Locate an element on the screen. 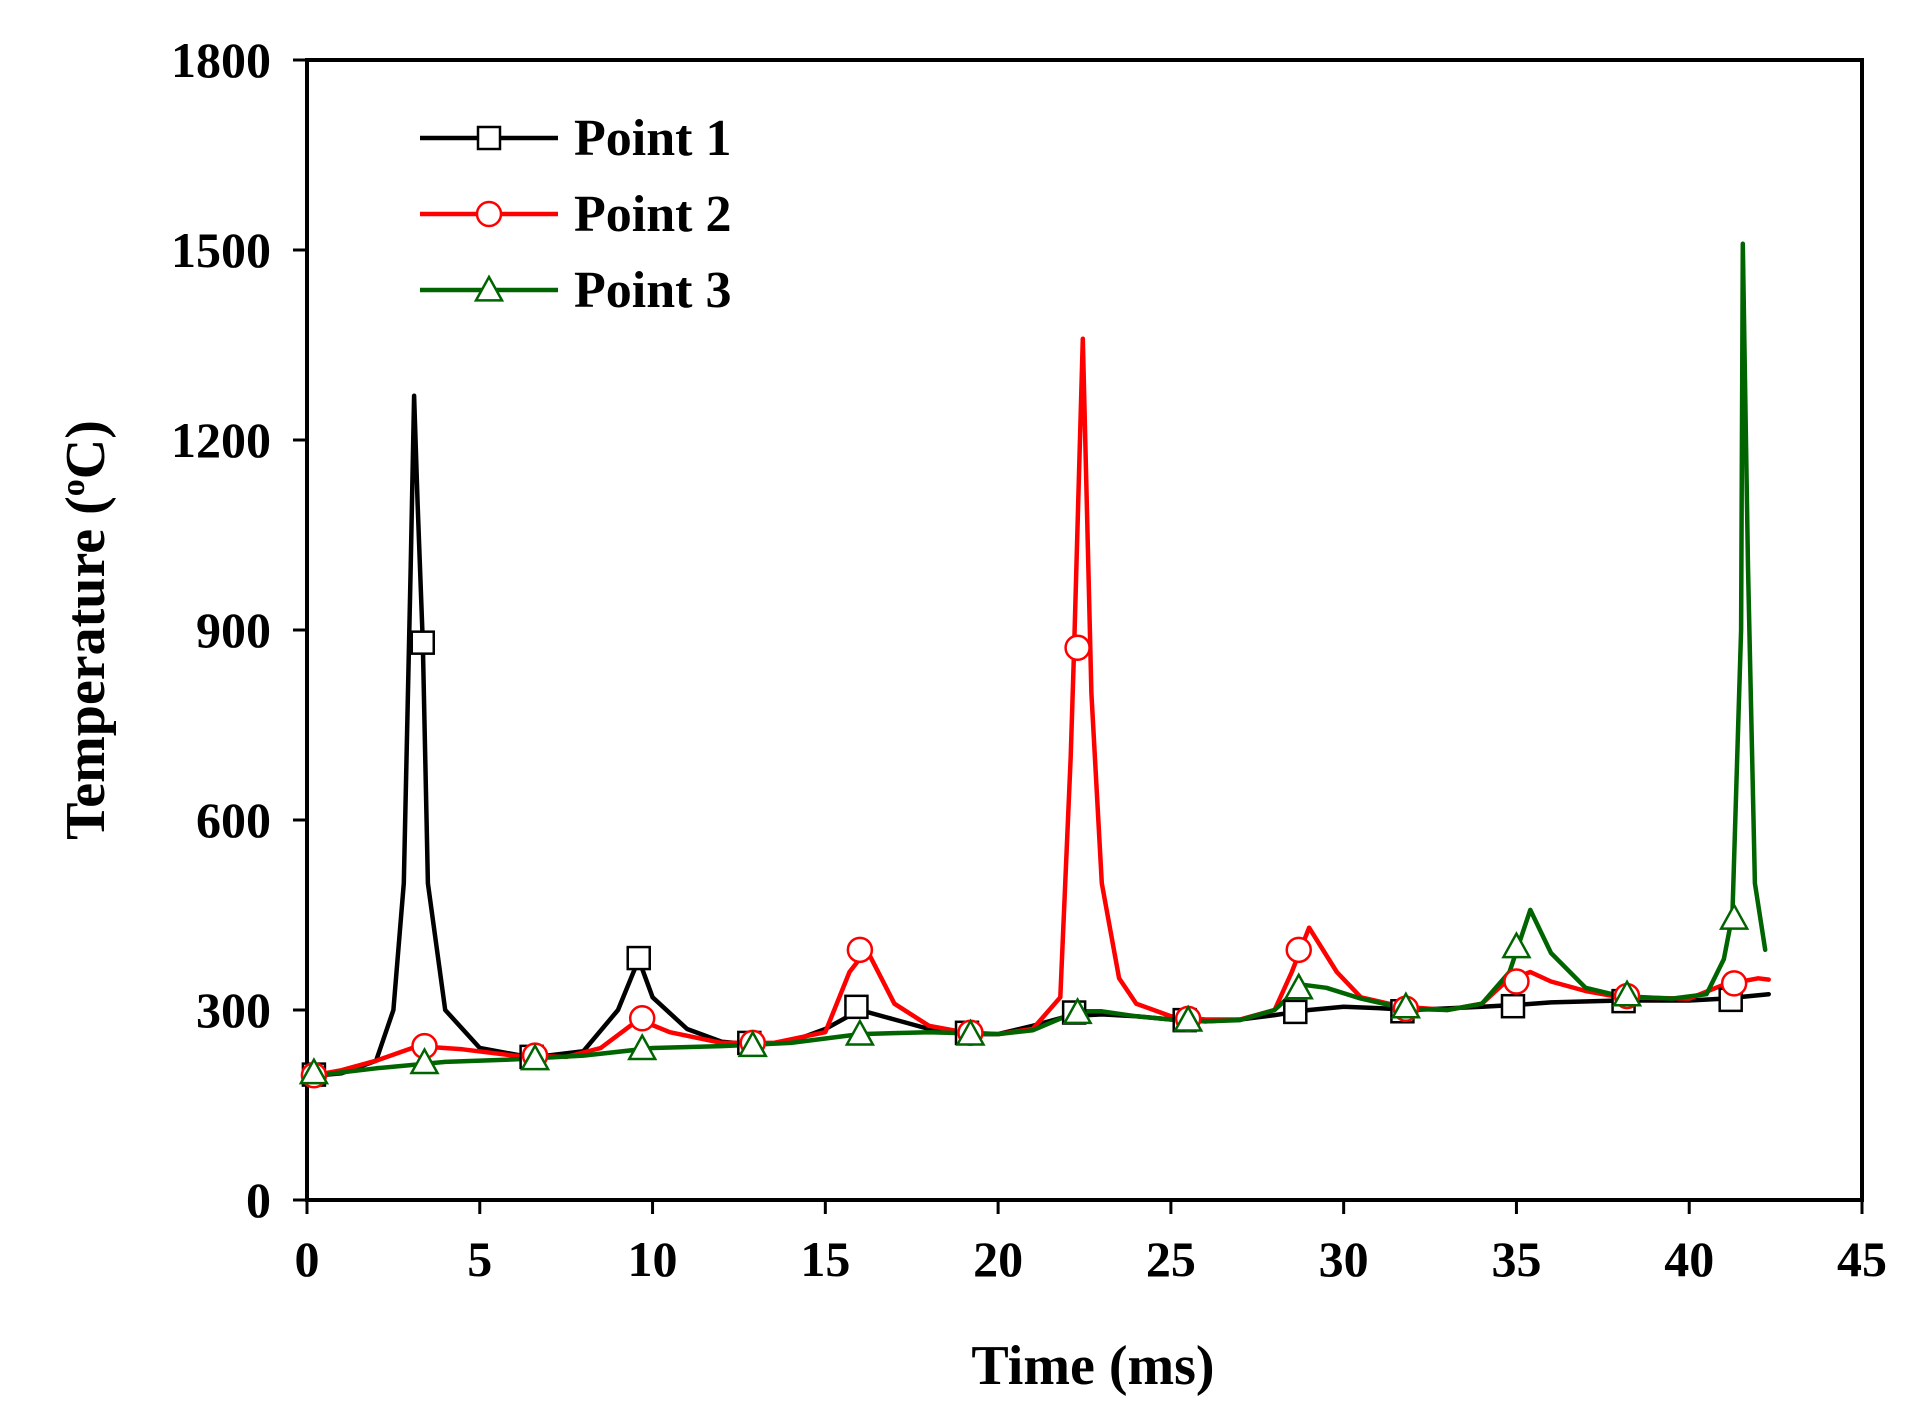  legend-point-2-label: Point 2 is located at coordinates (652, 214).